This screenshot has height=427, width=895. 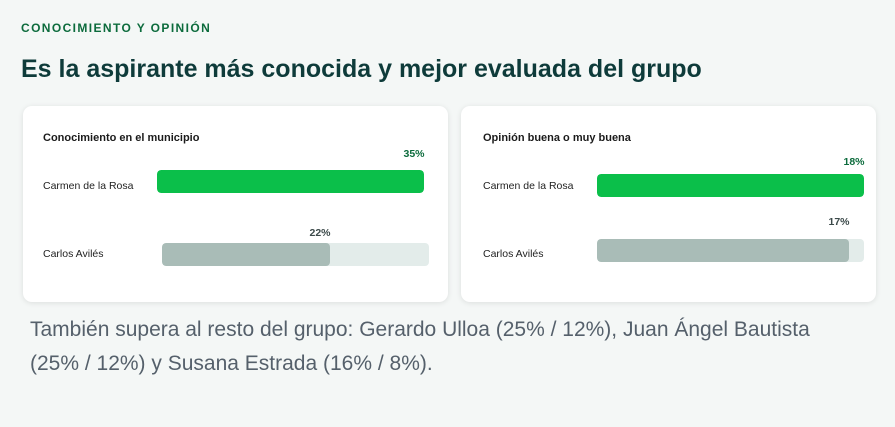 What do you see at coordinates (557, 138) in the screenshot?
I see `chart-title: Opinión buena o muy buena` at bounding box center [557, 138].